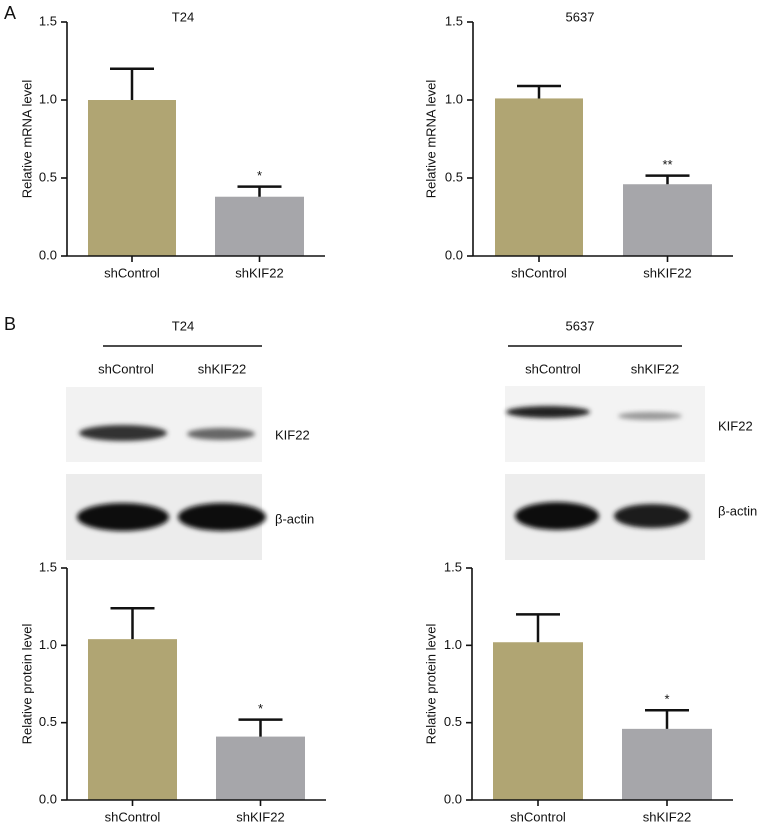 The image size is (765, 829). Describe the element at coordinates (183, 16) in the screenshot. I see `chart-title: T24` at that location.